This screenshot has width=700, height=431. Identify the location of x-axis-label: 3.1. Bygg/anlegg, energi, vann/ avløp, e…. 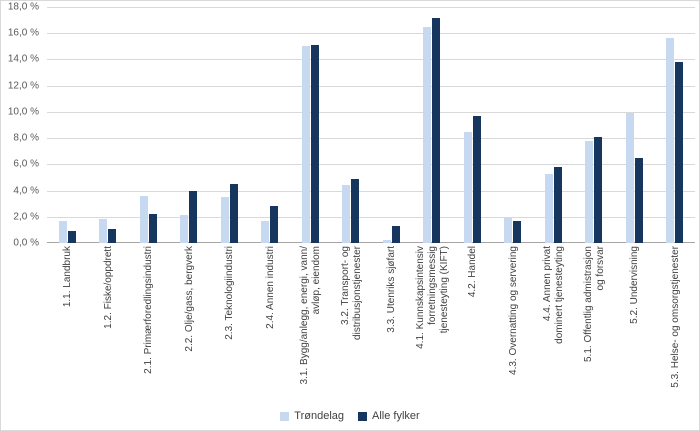
(310, 315).